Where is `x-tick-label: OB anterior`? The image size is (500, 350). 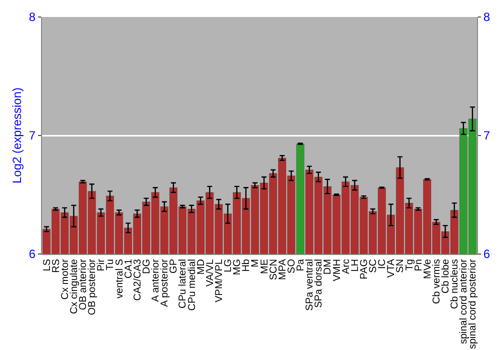
x-tick-label: OB anterior is located at coordinates (84, 284).